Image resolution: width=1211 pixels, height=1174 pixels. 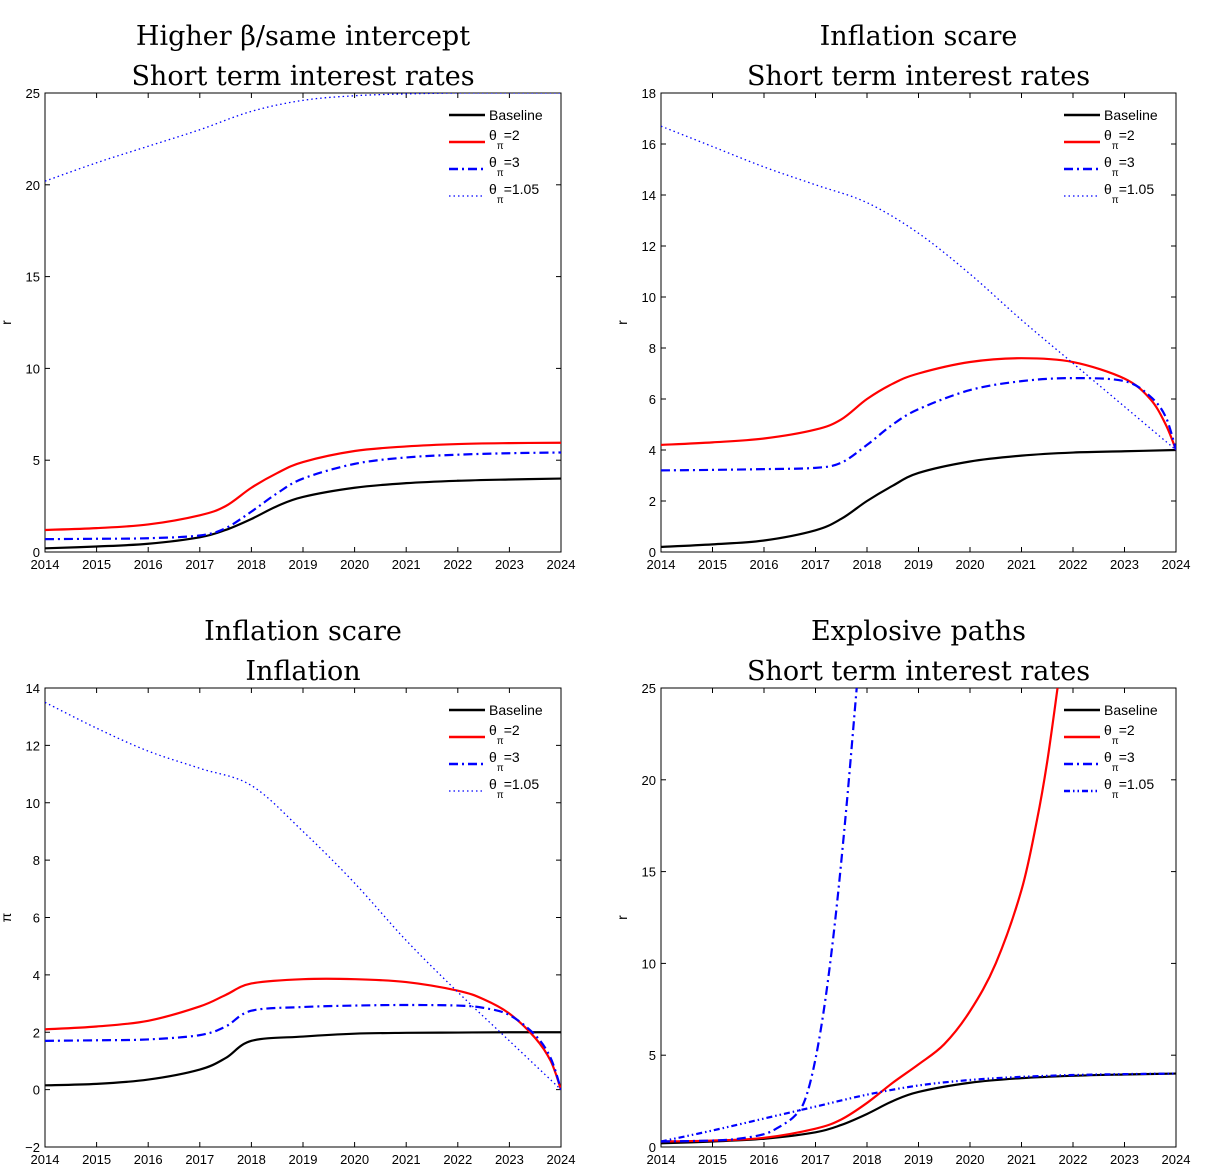 I want to click on y-tick-label: 12, so click(x=33, y=745).